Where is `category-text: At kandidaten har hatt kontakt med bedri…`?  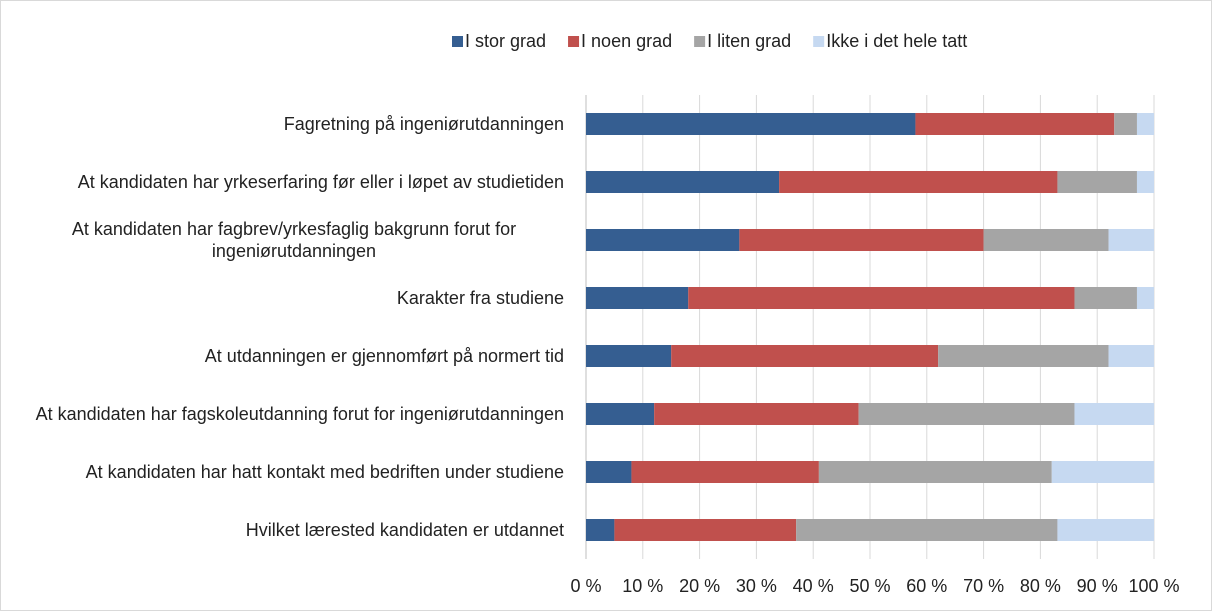 category-text: At kandidaten har hatt kontakt med bedri… is located at coordinates (324, 472).